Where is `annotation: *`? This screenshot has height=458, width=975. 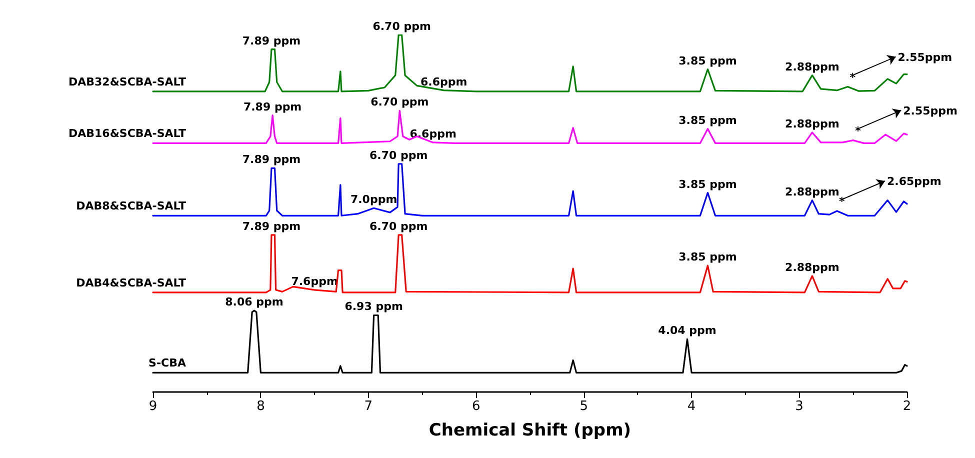 annotation: * is located at coordinates (858, 131).